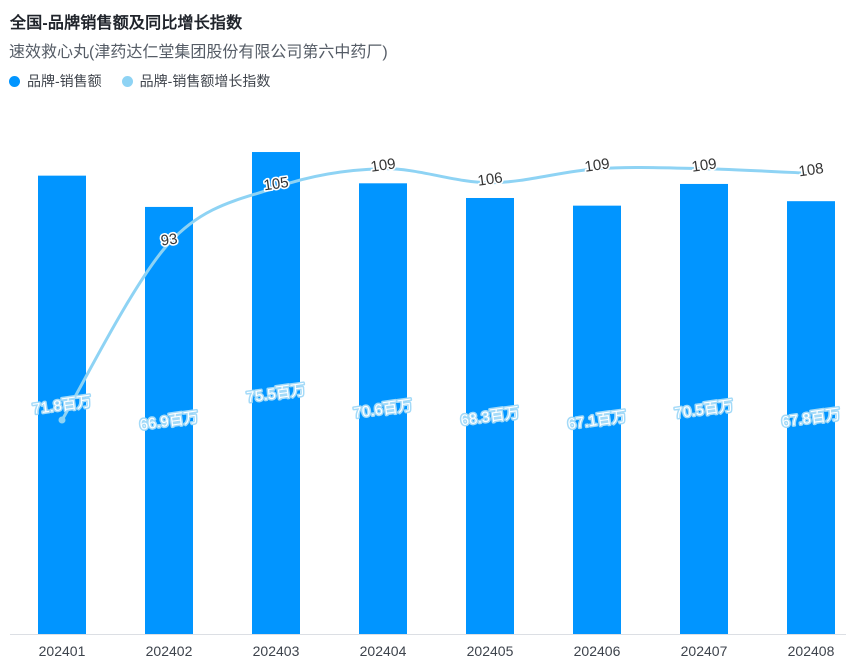 Image resolution: width=846 pixels, height=669 pixels. I want to click on legend-item-sales: 品牌-销售额, so click(55, 81).